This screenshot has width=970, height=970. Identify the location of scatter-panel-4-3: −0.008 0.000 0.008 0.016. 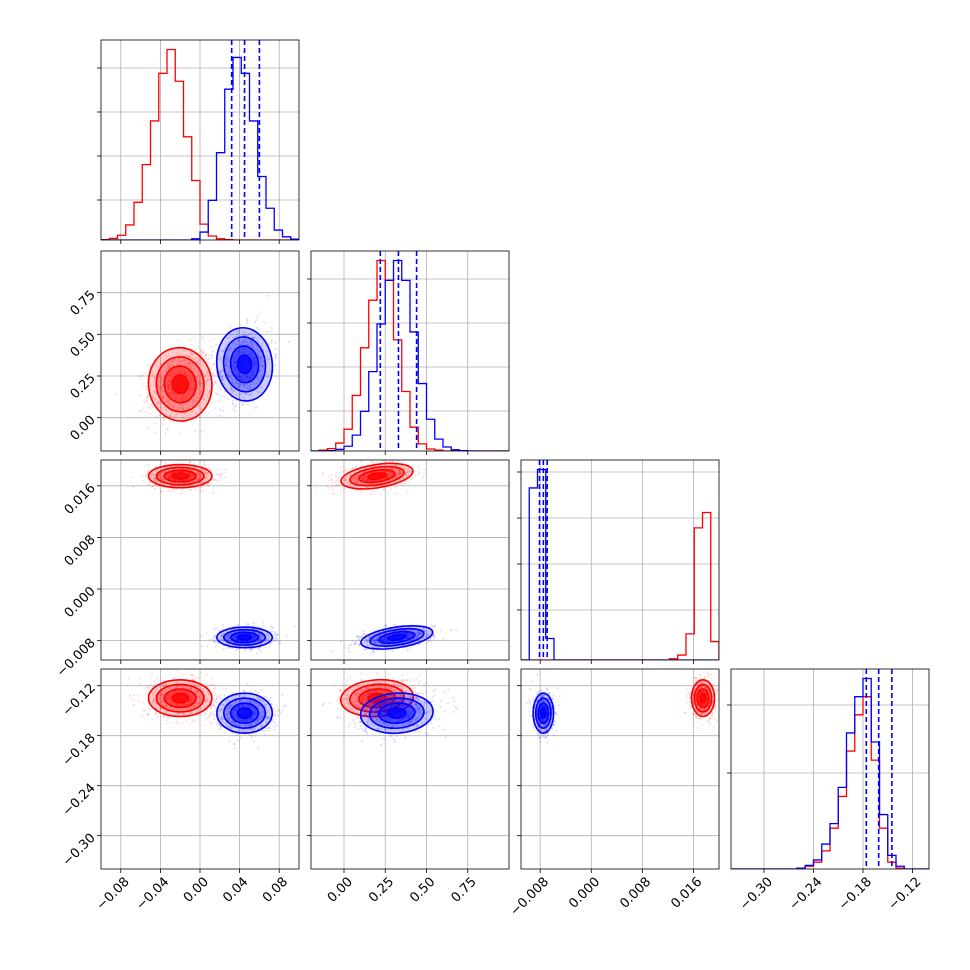
(613, 794).